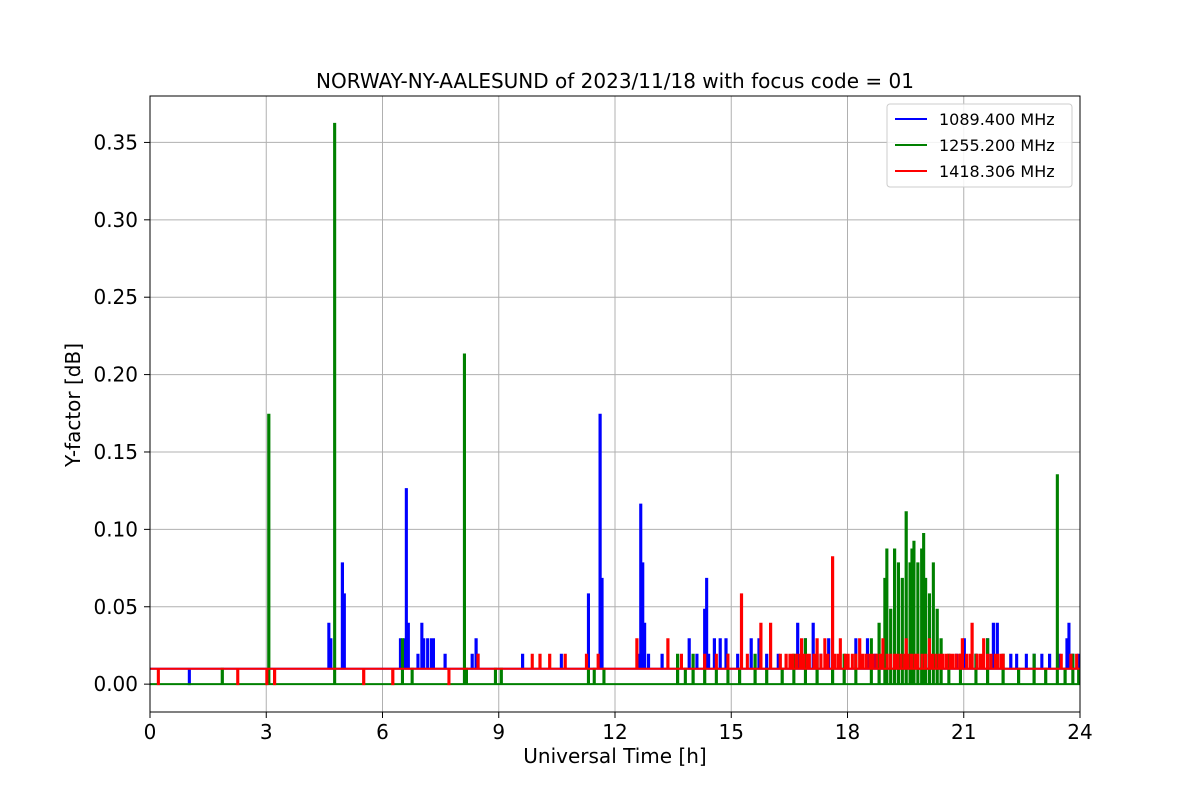 Image resolution: width=1200 pixels, height=800 pixels. What do you see at coordinates (614, 732) in the screenshot?
I see `x-tick-label: 12` at bounding box center [614, 732].